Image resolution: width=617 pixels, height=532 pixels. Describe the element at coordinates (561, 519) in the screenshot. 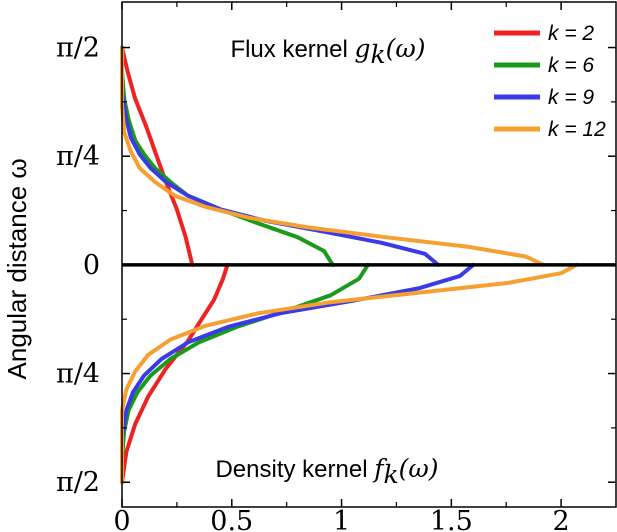

I see `x-tick-label: 2` at that location.